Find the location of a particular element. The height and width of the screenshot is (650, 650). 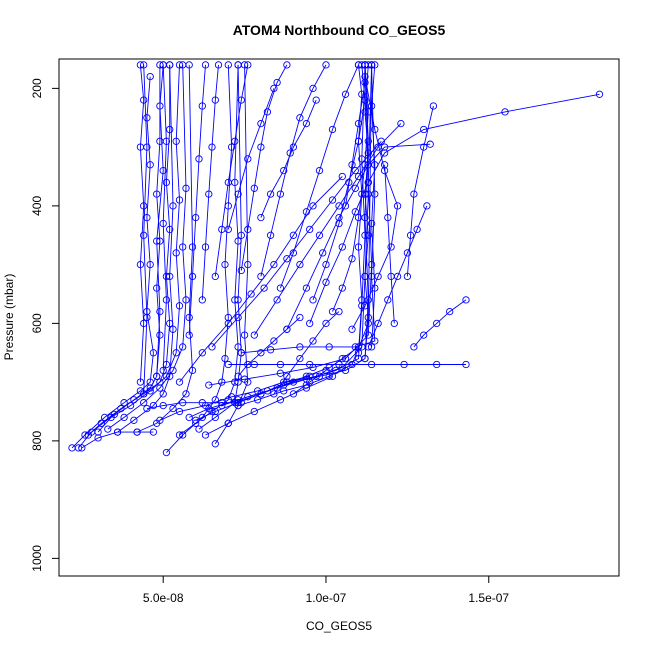

x-tick-label: 5.0e-08 is located at coordinates (163, 598).